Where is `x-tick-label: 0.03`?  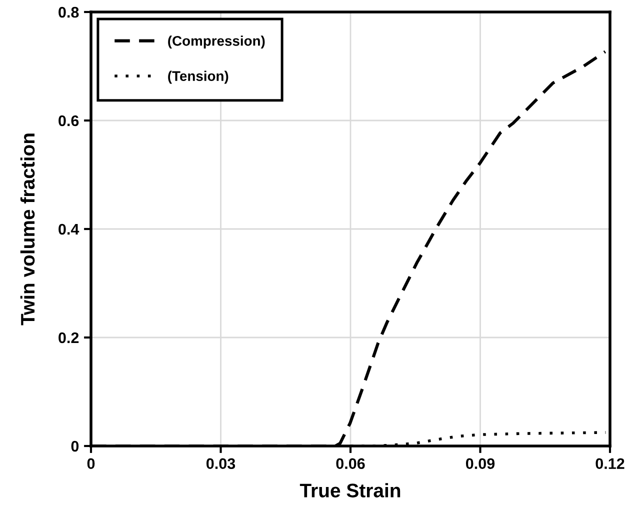
x-tick-label: 0.03 is located at coordinates (221, 464).